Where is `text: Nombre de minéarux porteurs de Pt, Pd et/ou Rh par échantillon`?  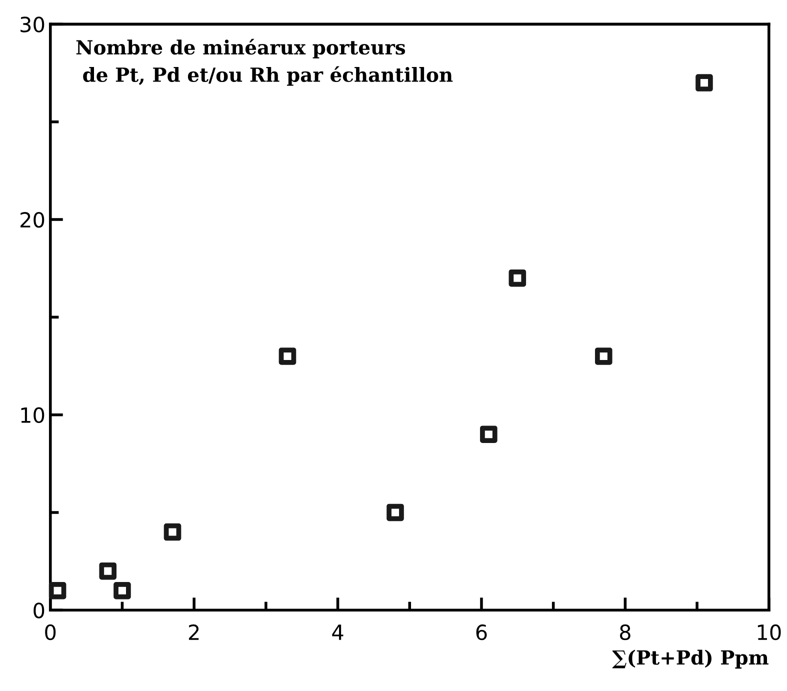 text: Nombre de minéarux porteurs de Pt, Pd et/ou Rh par échantillon is located at coordinates (264, 62).